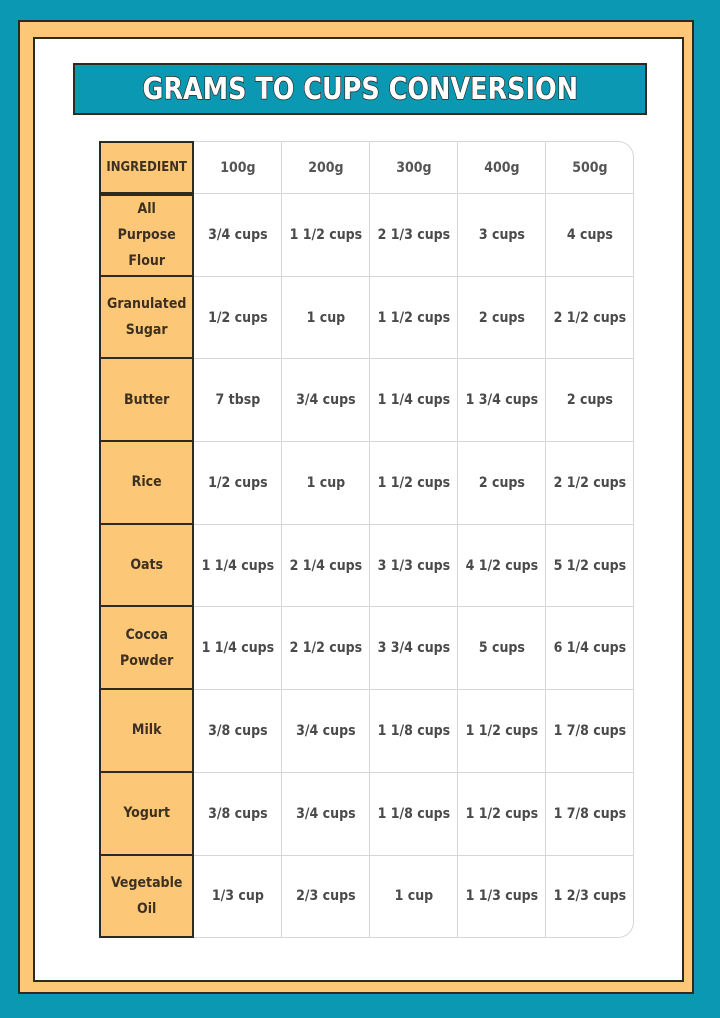 This screenshot has width=720, height=1018. What do you see at coordinates (238, 401) in the screenshot?
I see `value-cell: 7 tbsp` at bounding box center [238, 401].